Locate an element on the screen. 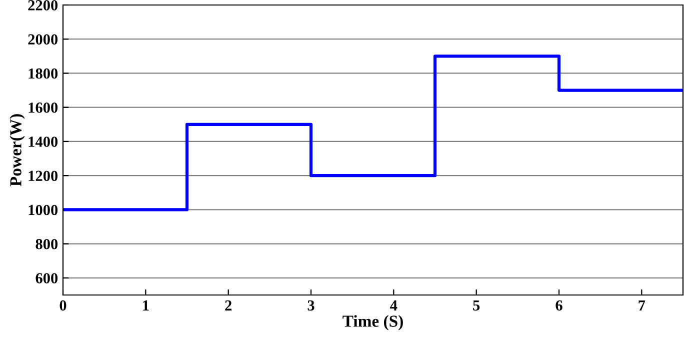 The image size is (685, 342). y-tick-label: 600 is located at coordinates (47, 278).